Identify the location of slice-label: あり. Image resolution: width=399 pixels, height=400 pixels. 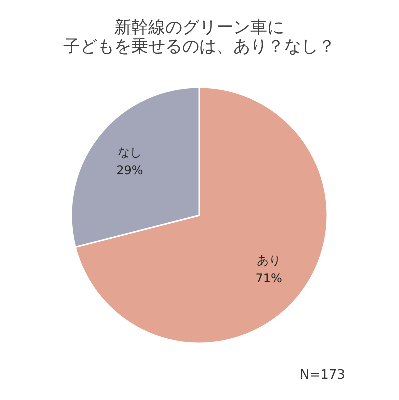
(269, 260).